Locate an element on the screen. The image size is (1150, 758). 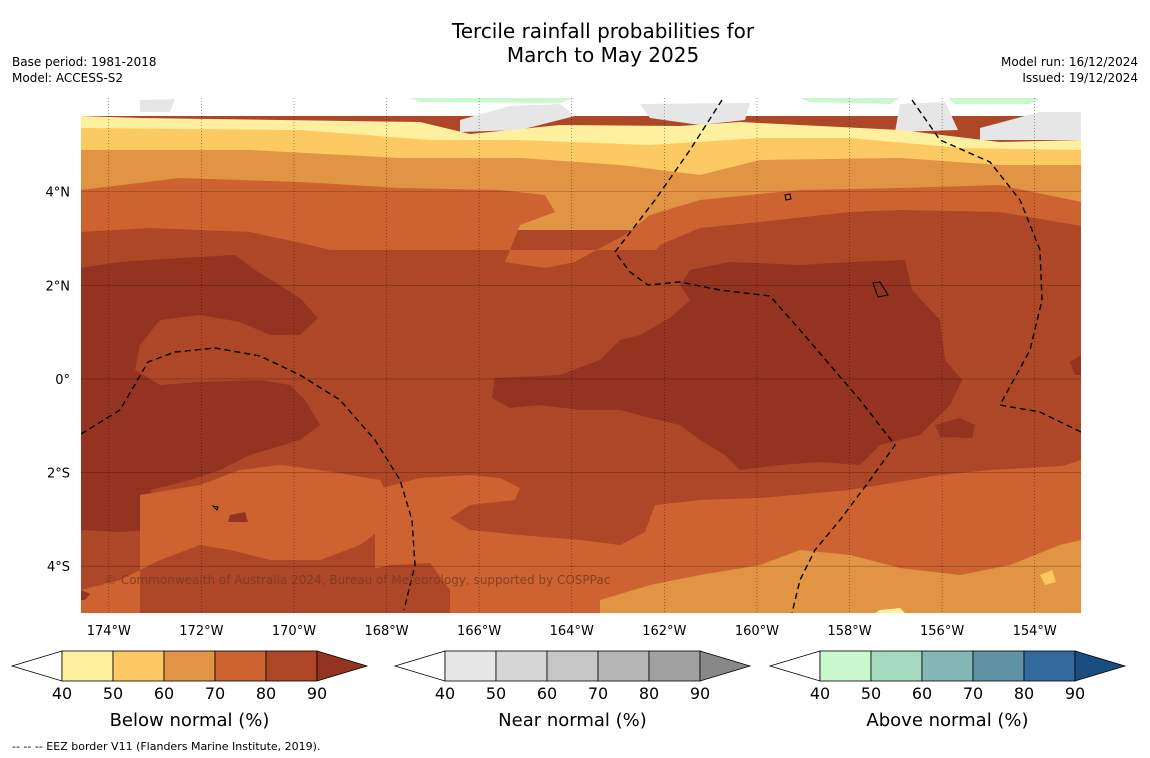
lat-tick-label: 2°N is located at coordinates (58, 286).